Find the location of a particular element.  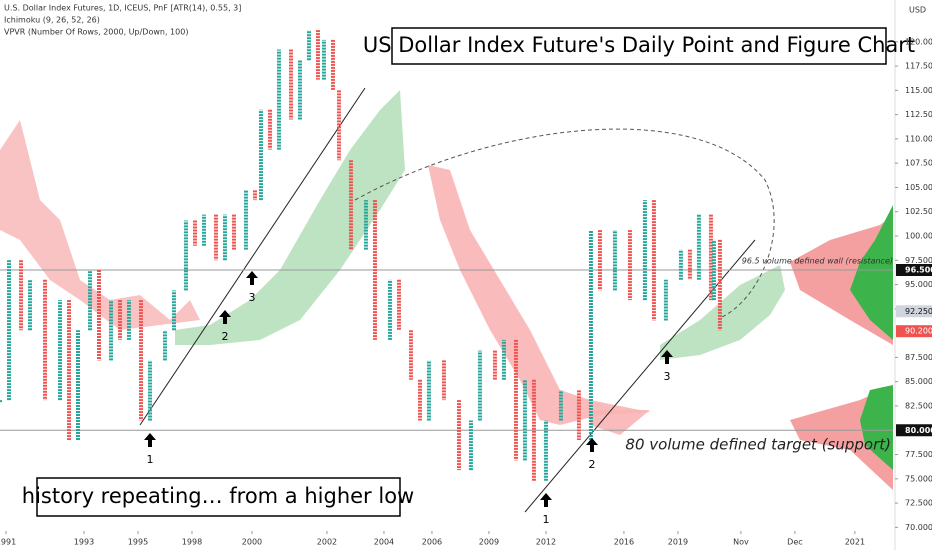

y-tick-label: 102.500 is located at coordinates (918, 211).